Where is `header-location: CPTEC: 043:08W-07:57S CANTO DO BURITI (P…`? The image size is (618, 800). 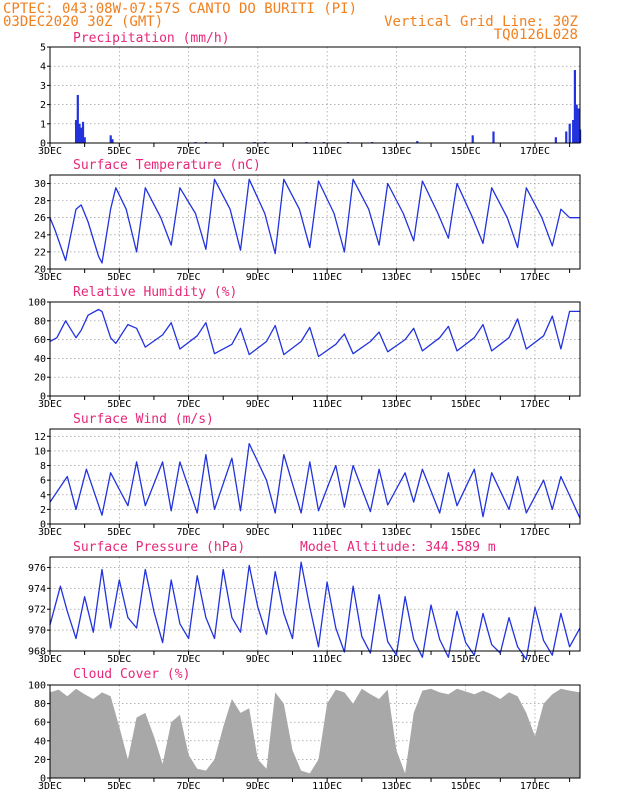
header-location: CPTEC: 043:08W-07:57S CANTO DO BURITI (P… is located at coordinates (180, 9).